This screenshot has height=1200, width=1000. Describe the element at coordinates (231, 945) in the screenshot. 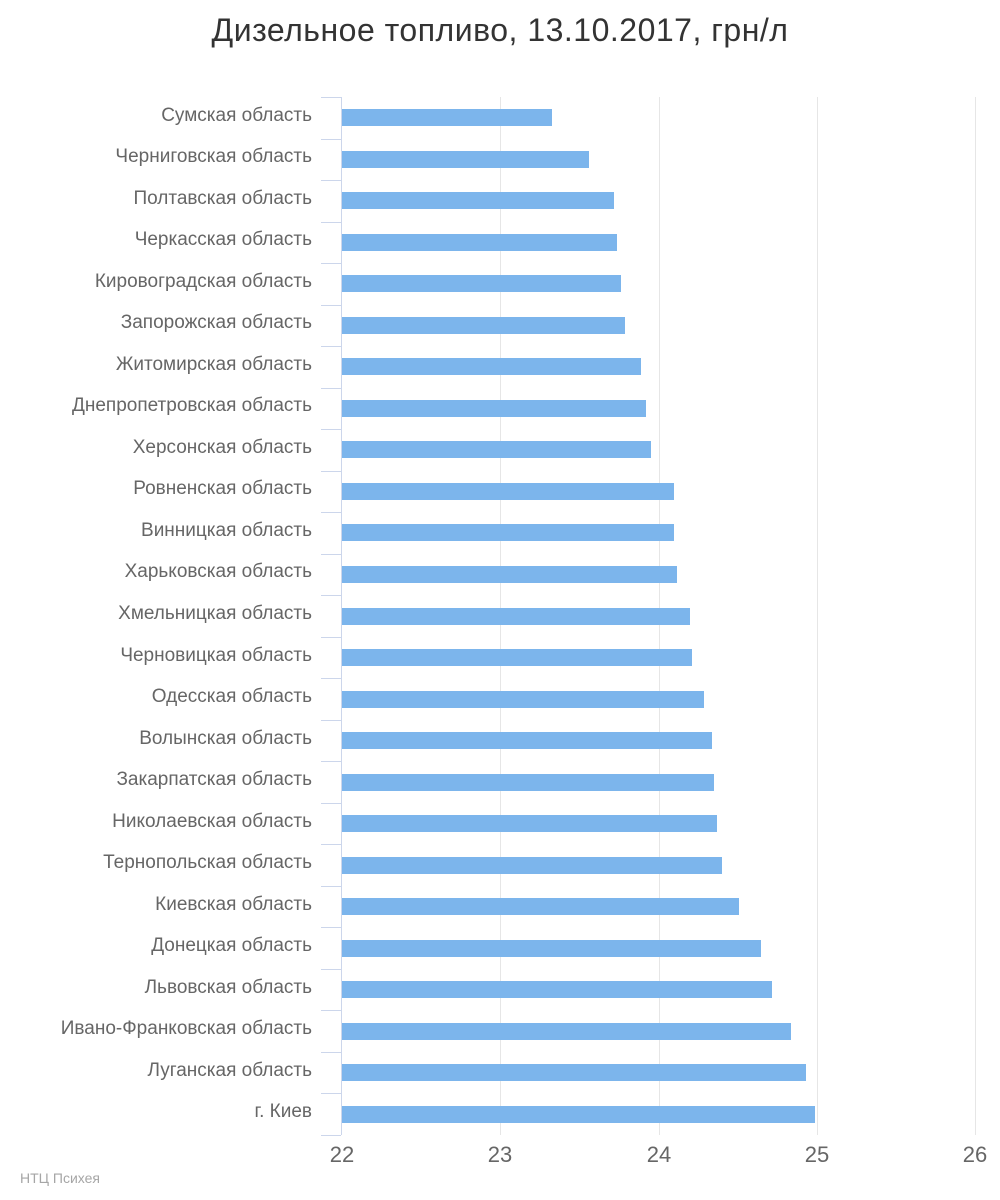

I see `category-label: Донецкая область` at that location.